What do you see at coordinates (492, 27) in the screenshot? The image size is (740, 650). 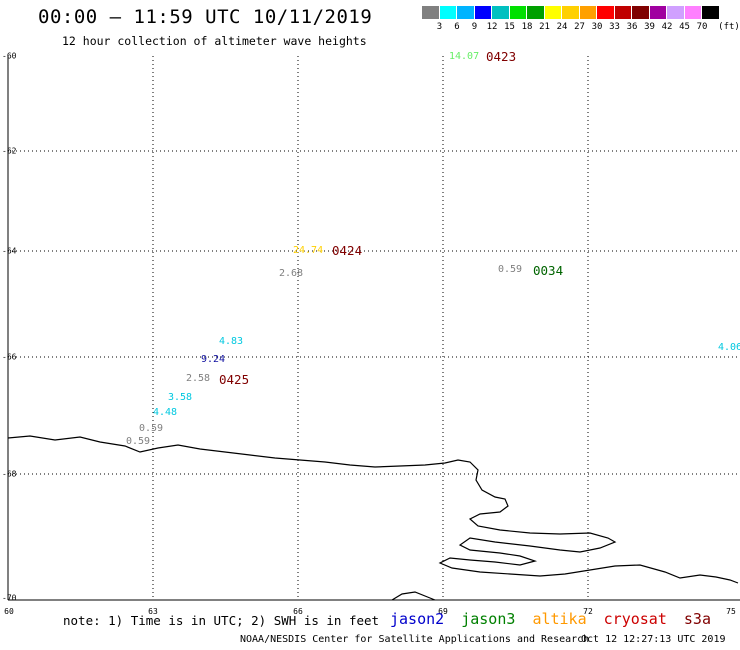 I see `color-legend-label: 12` at bounding box center [492, 27].